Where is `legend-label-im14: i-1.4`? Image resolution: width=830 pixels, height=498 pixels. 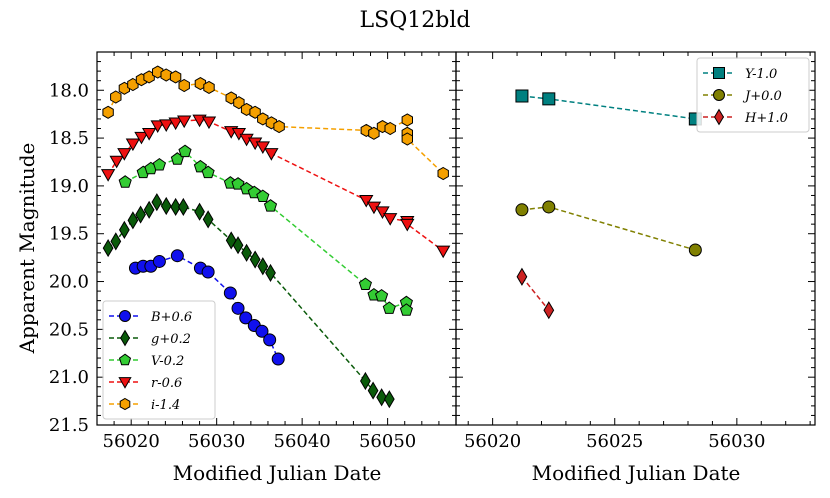 legend-label-im14: i-1.4 is located at coordinates (165, 405).